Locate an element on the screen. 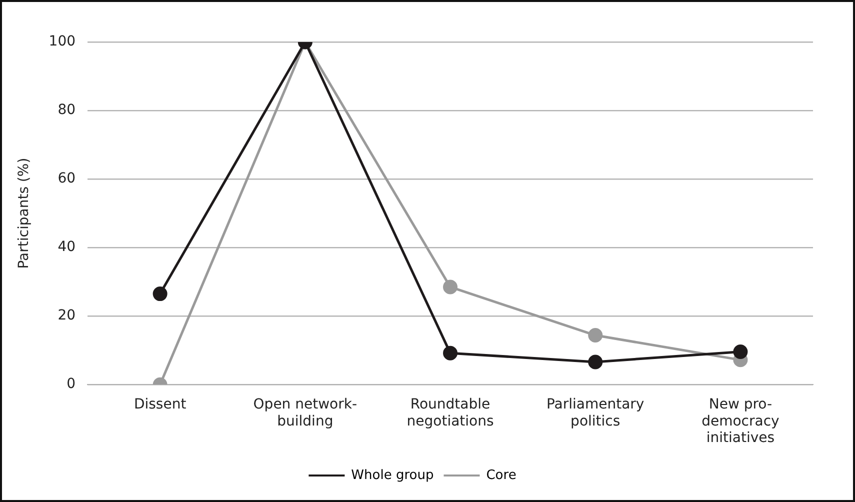 This screenshot has height=502, width=855. y-tick-label: 0 is located at coordinates (71, 384).